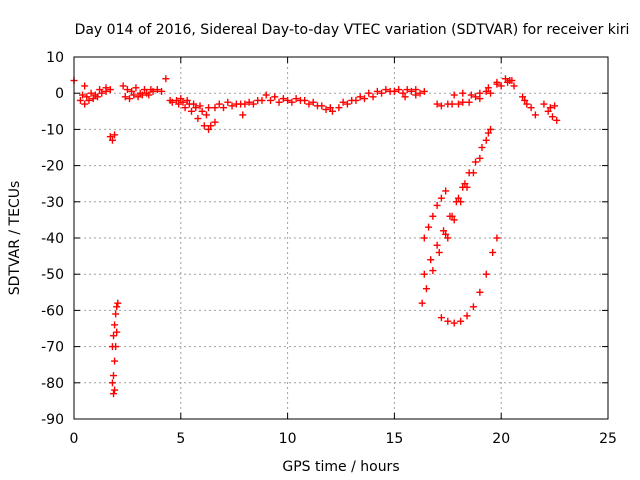 The image size is (640, 480). Describe the element at coordinates (52, 420) in the screenshot. I see `y-tick-label: -90` at that location.